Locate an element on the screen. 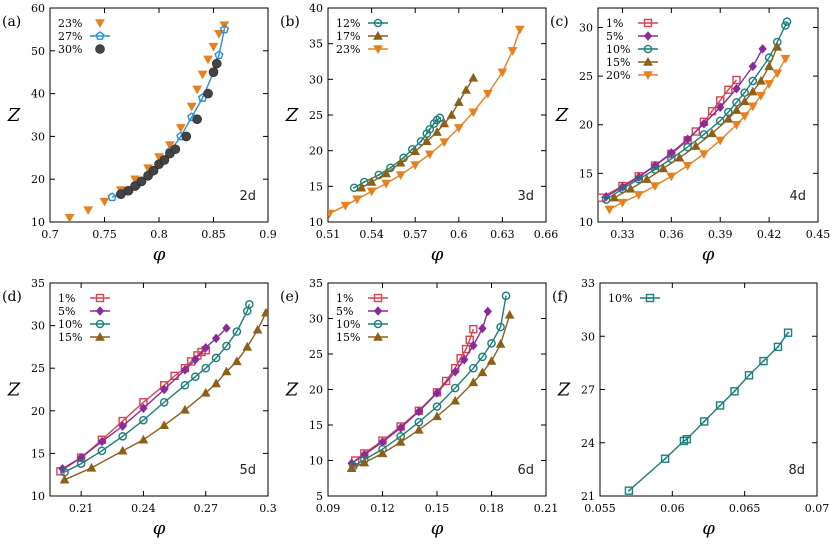 Image resolution: width=830 pixels, height=555 pixels. legend-label: 15% is located at coordinates (618, 62).